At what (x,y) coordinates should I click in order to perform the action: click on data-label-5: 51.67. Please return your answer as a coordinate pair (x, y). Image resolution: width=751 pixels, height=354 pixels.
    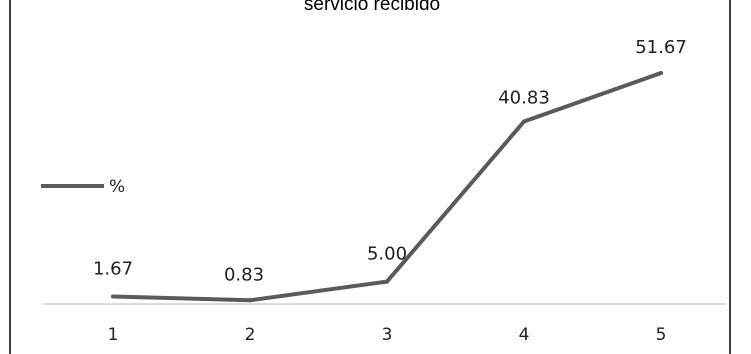
    Looking at the image, I should click on (661, 47).